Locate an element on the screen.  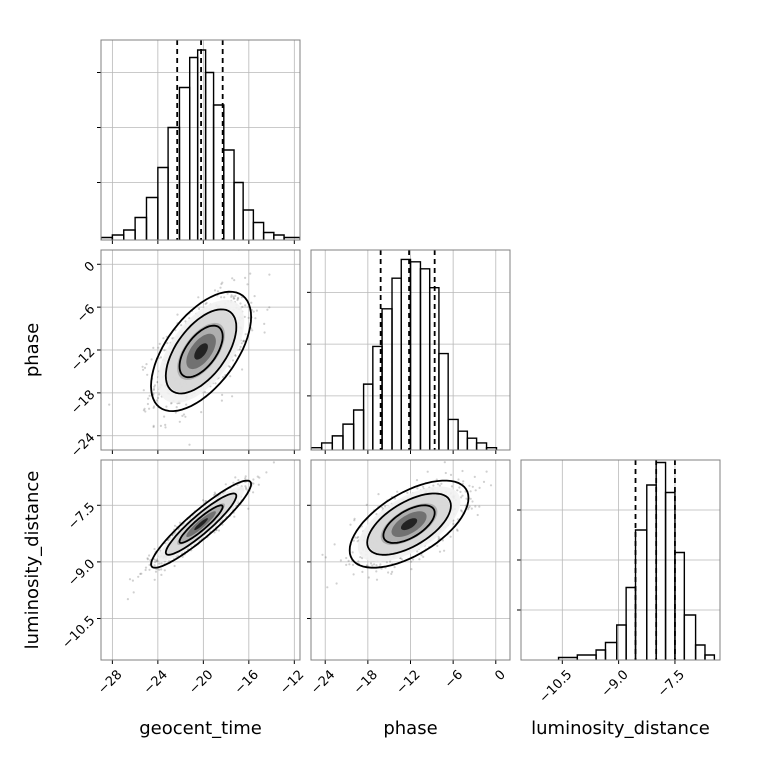
scatter-panel-luminosity_distance-vs-phase: −24 −18 −12 −6 0 phase is located at coordinates (409, 599).